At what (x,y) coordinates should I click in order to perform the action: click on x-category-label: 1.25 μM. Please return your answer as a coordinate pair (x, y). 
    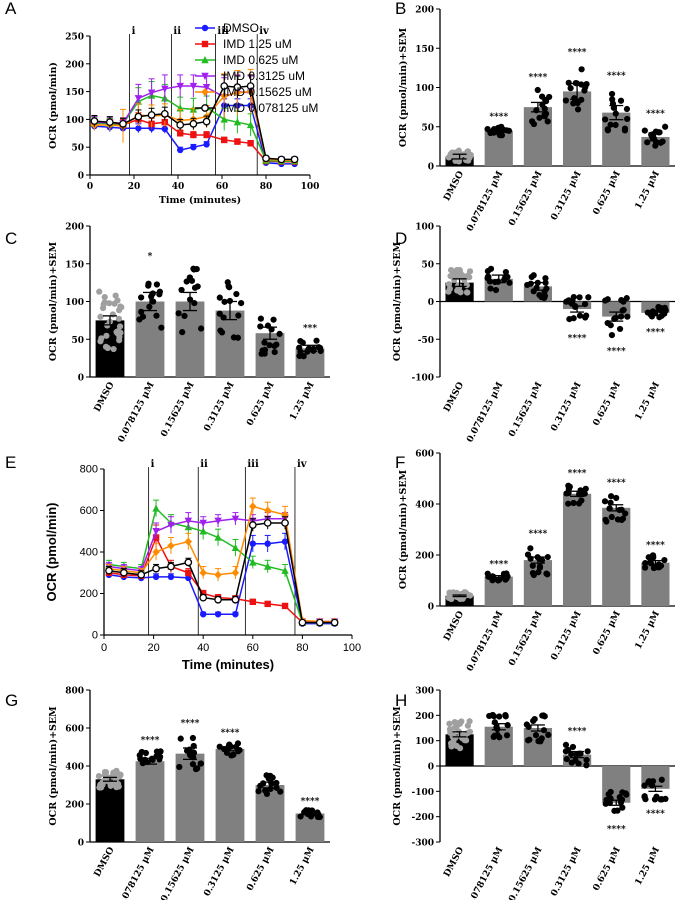
    Looking at the image, I should click on (648, 866).